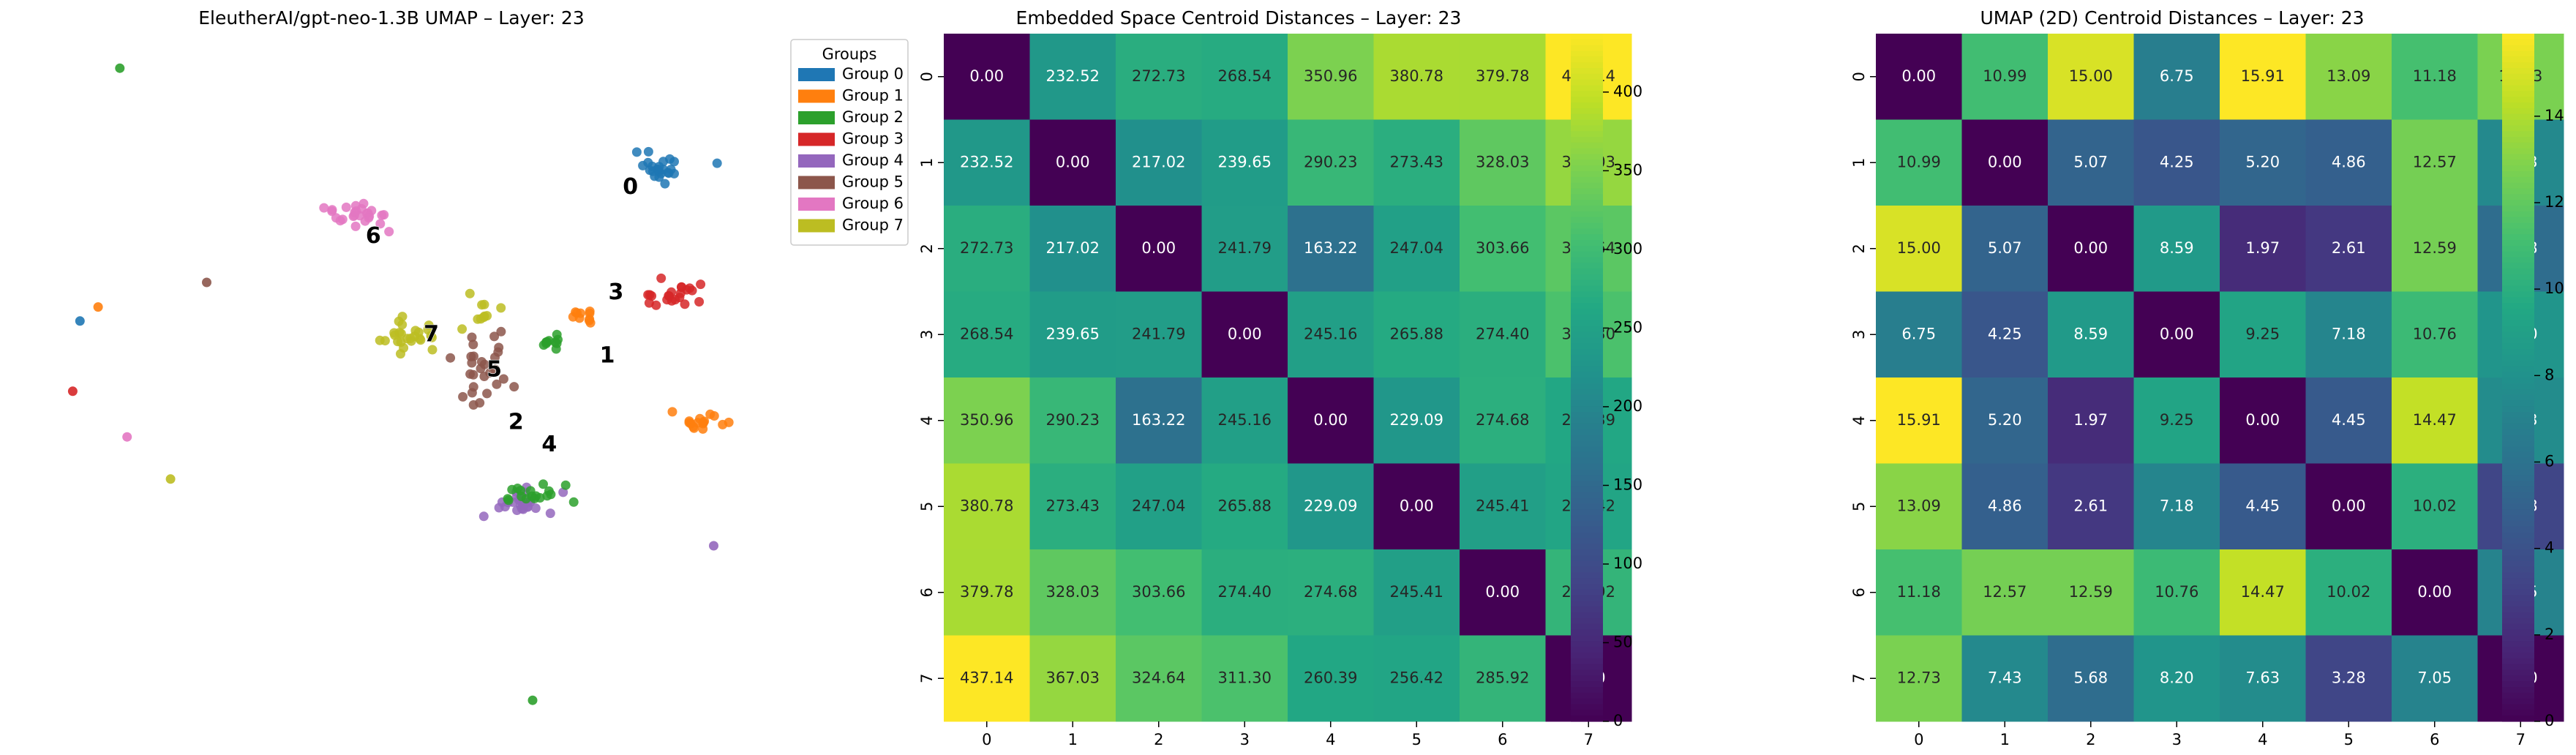 The height and width of the screenshot is (755, 2576). I want to click on hm-embedded-xtick-7: 7, so click(1588, 739).